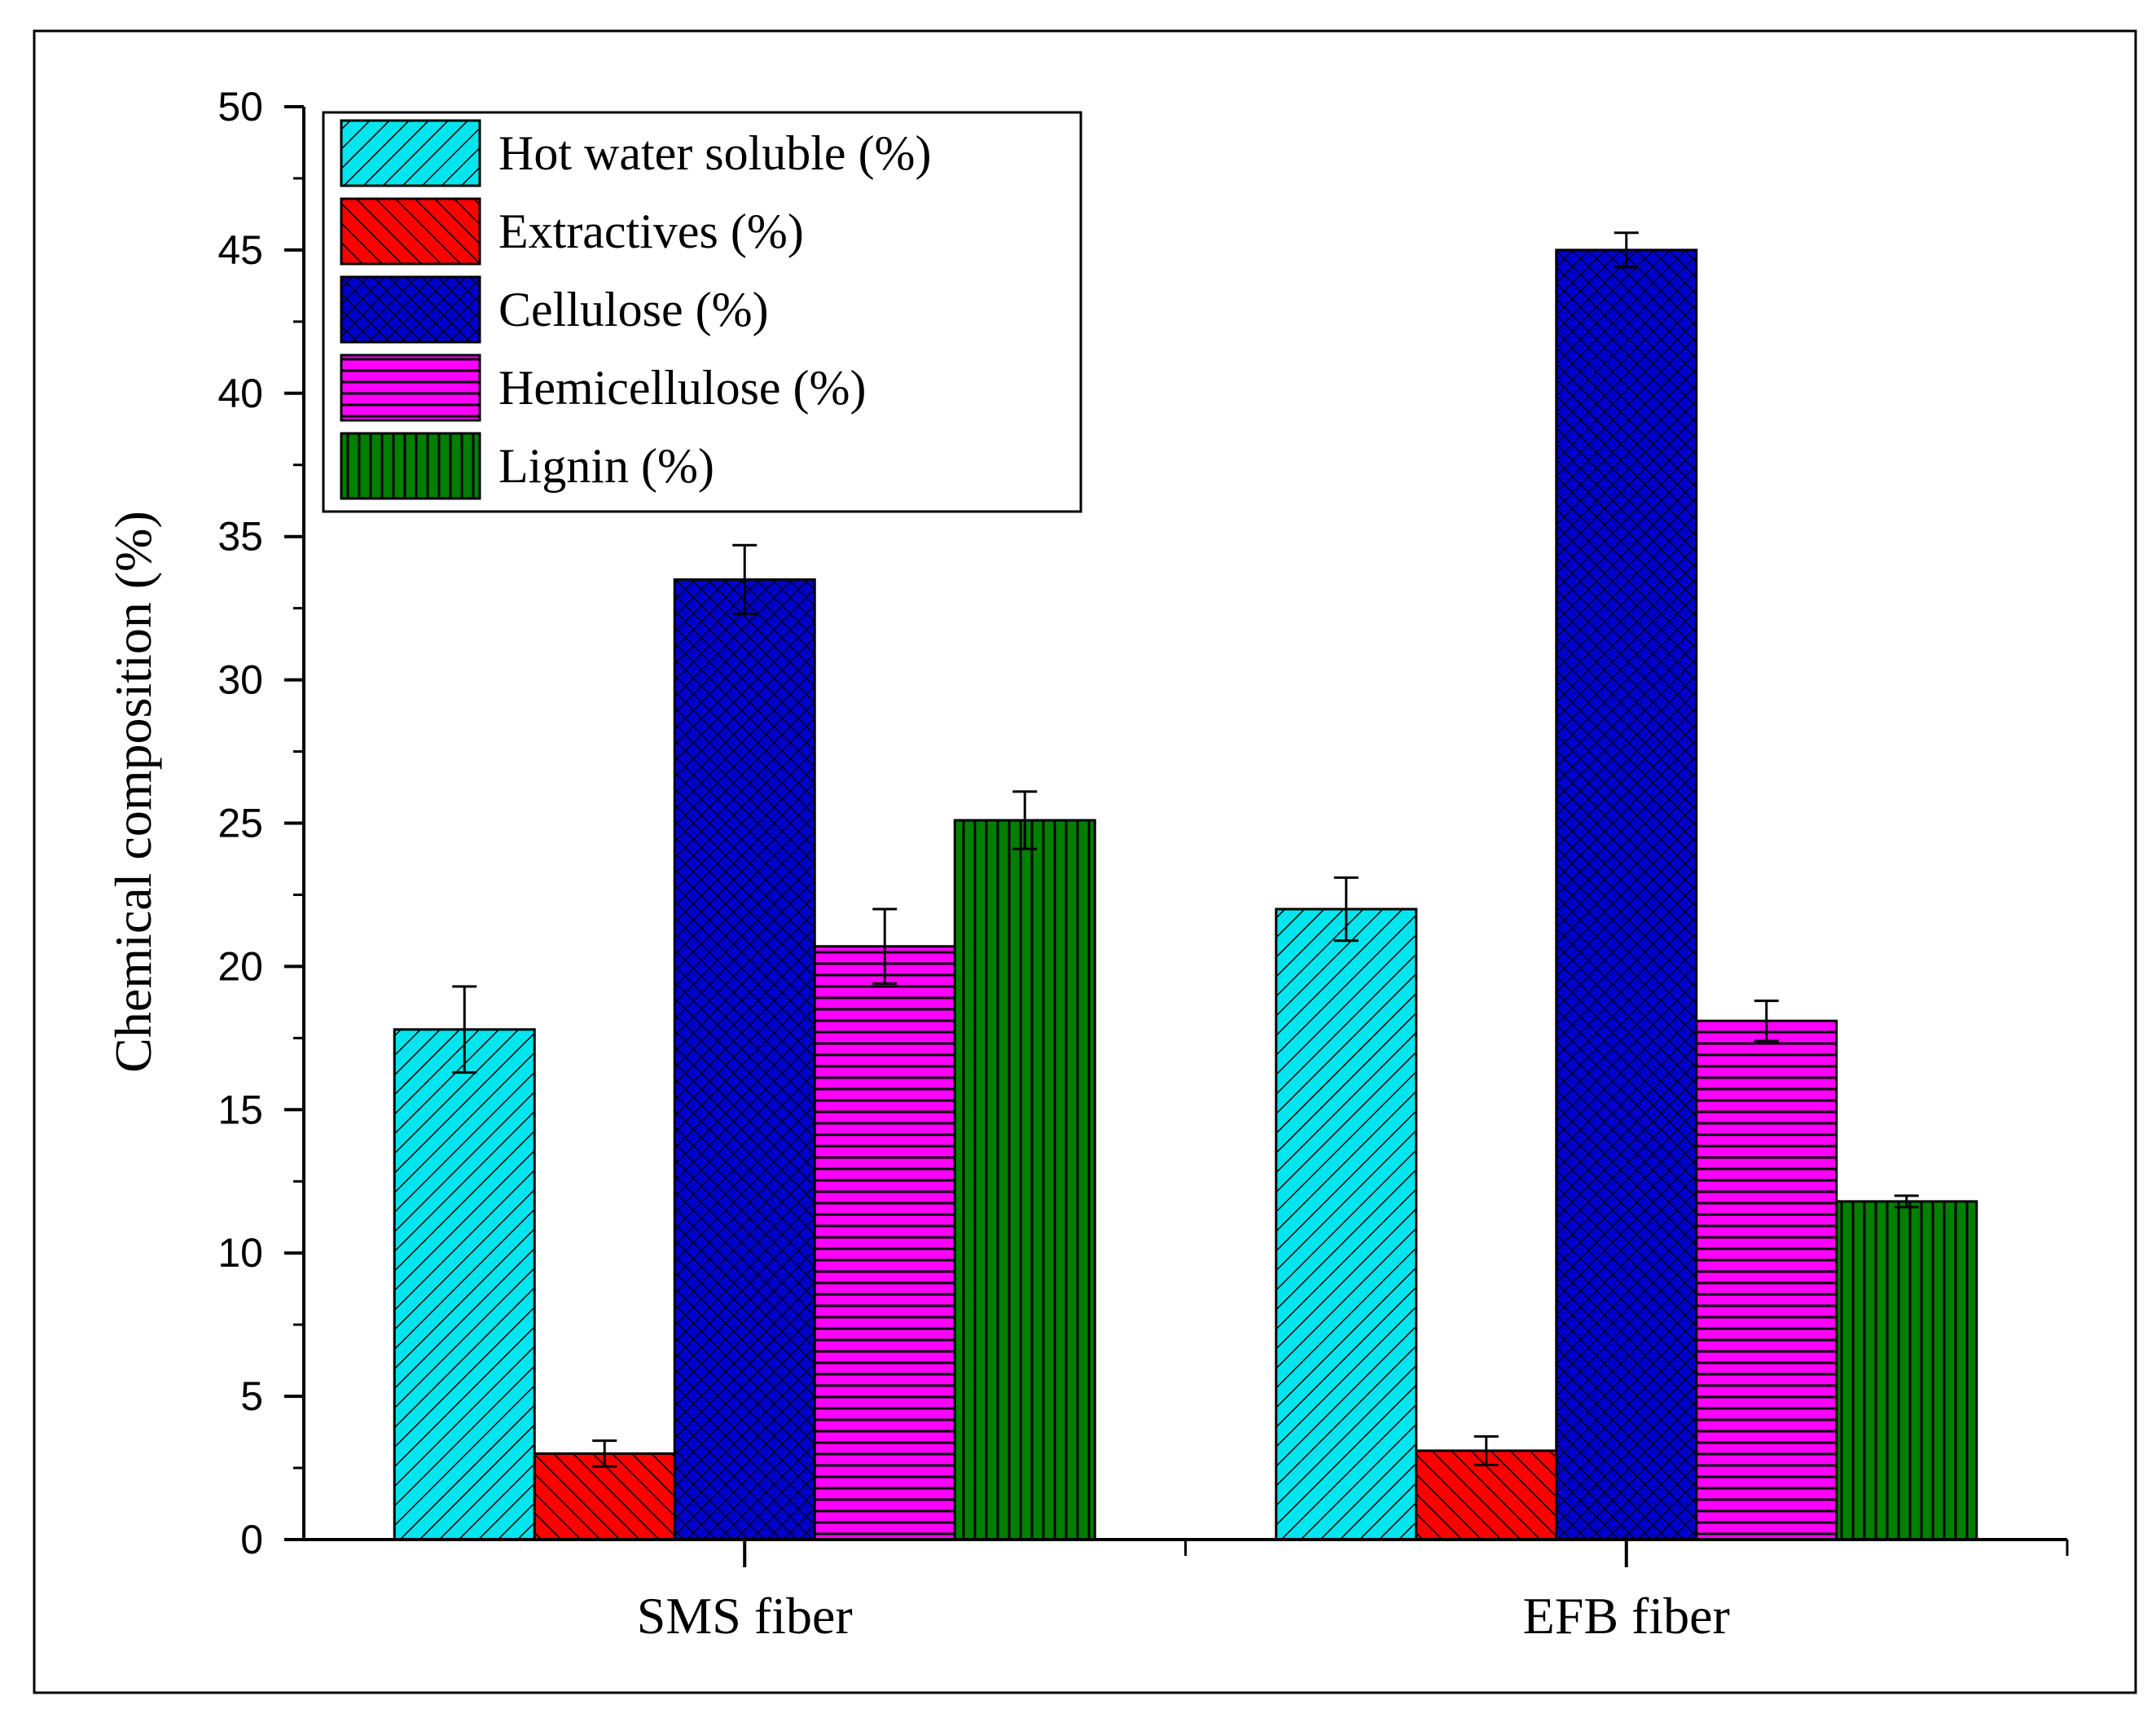 The height and width of the screenshot is (1731, 2156). Describe the element at coordinates (240, 823) in the screenshot. I see `y-tick-label: 25` at that location.